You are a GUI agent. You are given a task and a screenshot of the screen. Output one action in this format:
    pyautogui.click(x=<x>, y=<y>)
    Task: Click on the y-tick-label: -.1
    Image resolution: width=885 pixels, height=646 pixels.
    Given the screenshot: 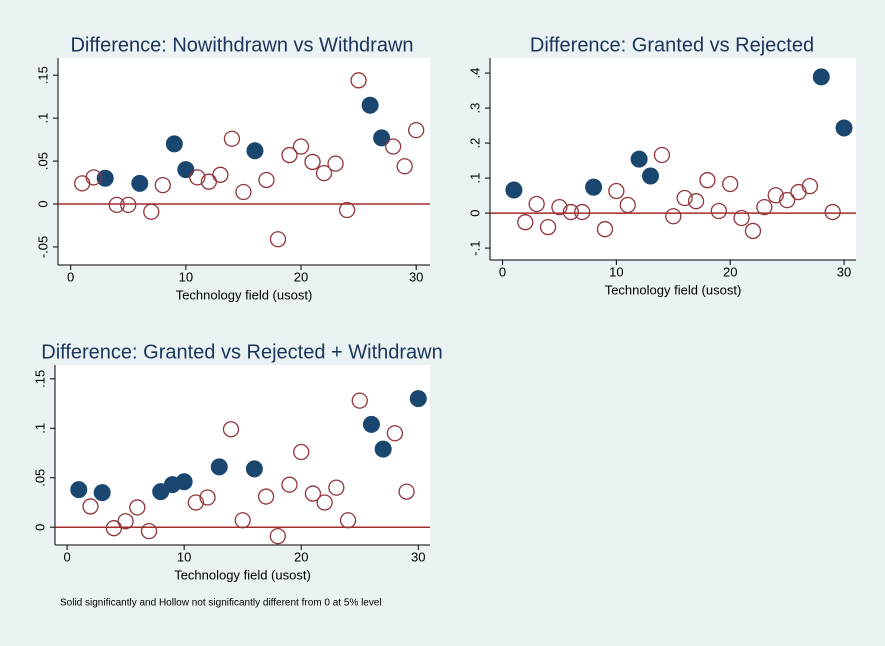 What is the action you would take?
    pyautogui.click(x=474, y=248)
    